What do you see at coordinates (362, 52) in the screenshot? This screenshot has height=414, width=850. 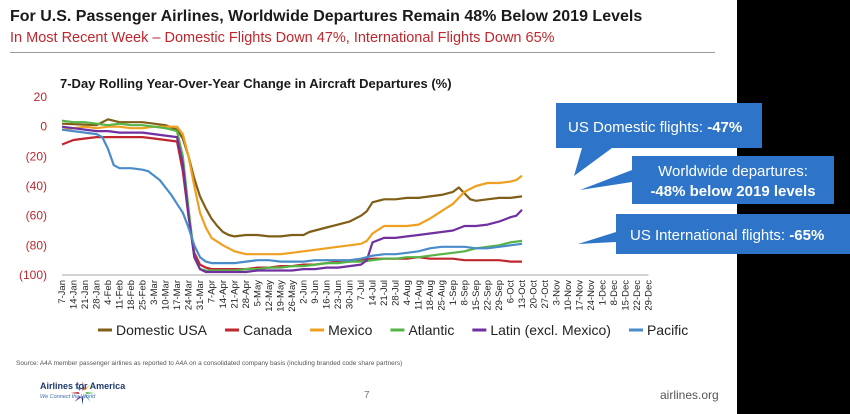 I see `title-divider` at bounding box center [362, 52].